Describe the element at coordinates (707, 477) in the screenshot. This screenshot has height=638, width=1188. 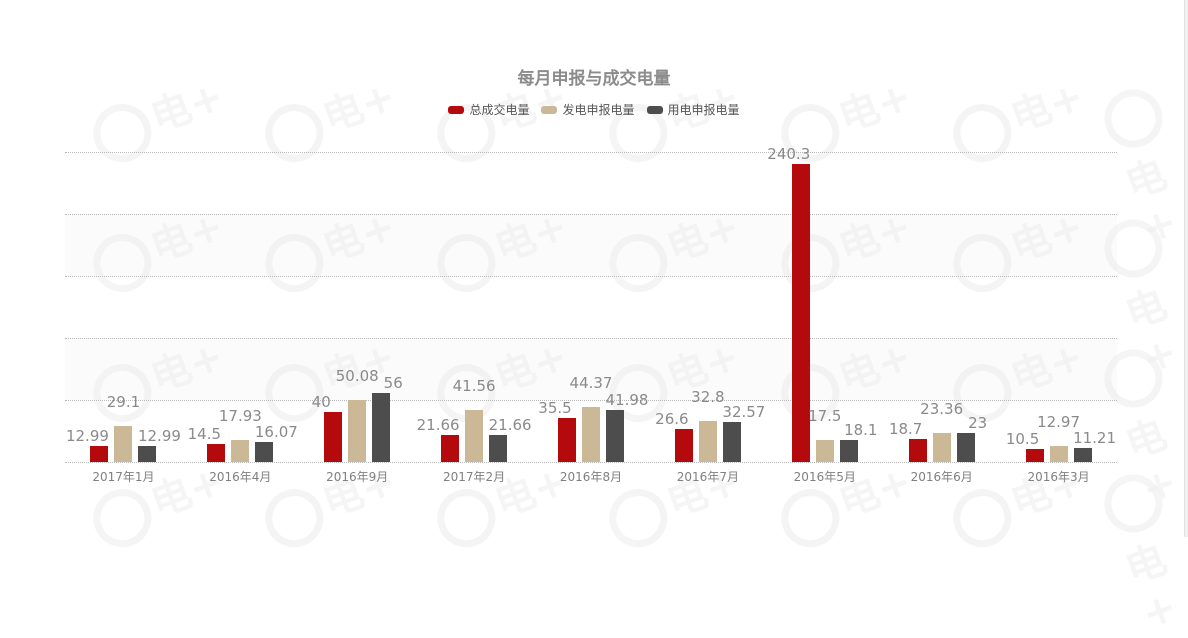
I see `x-axis-label: 2016年7月` at that location.